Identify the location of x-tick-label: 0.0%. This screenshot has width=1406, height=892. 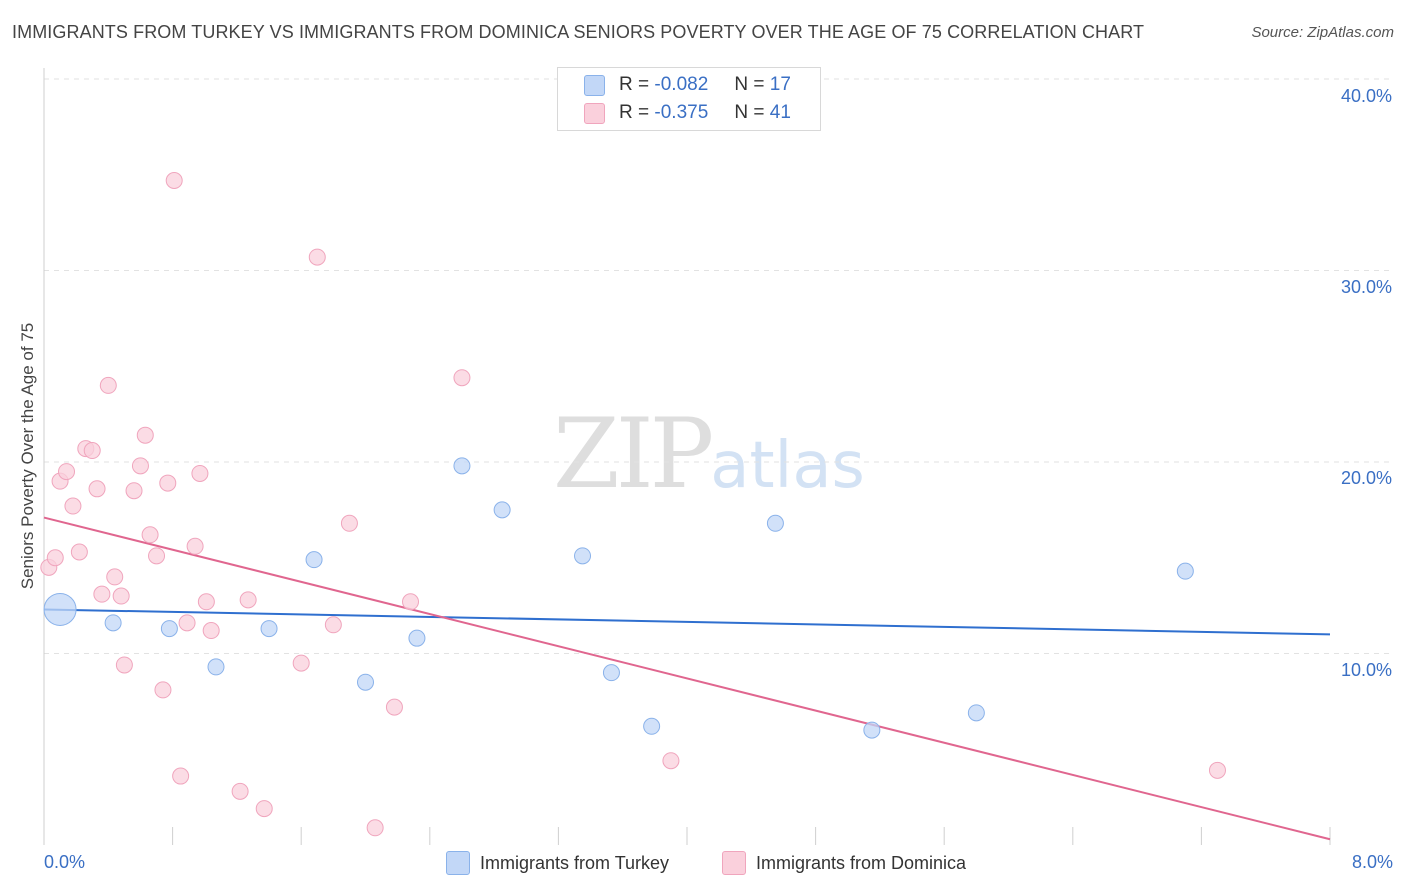
(65, 862).